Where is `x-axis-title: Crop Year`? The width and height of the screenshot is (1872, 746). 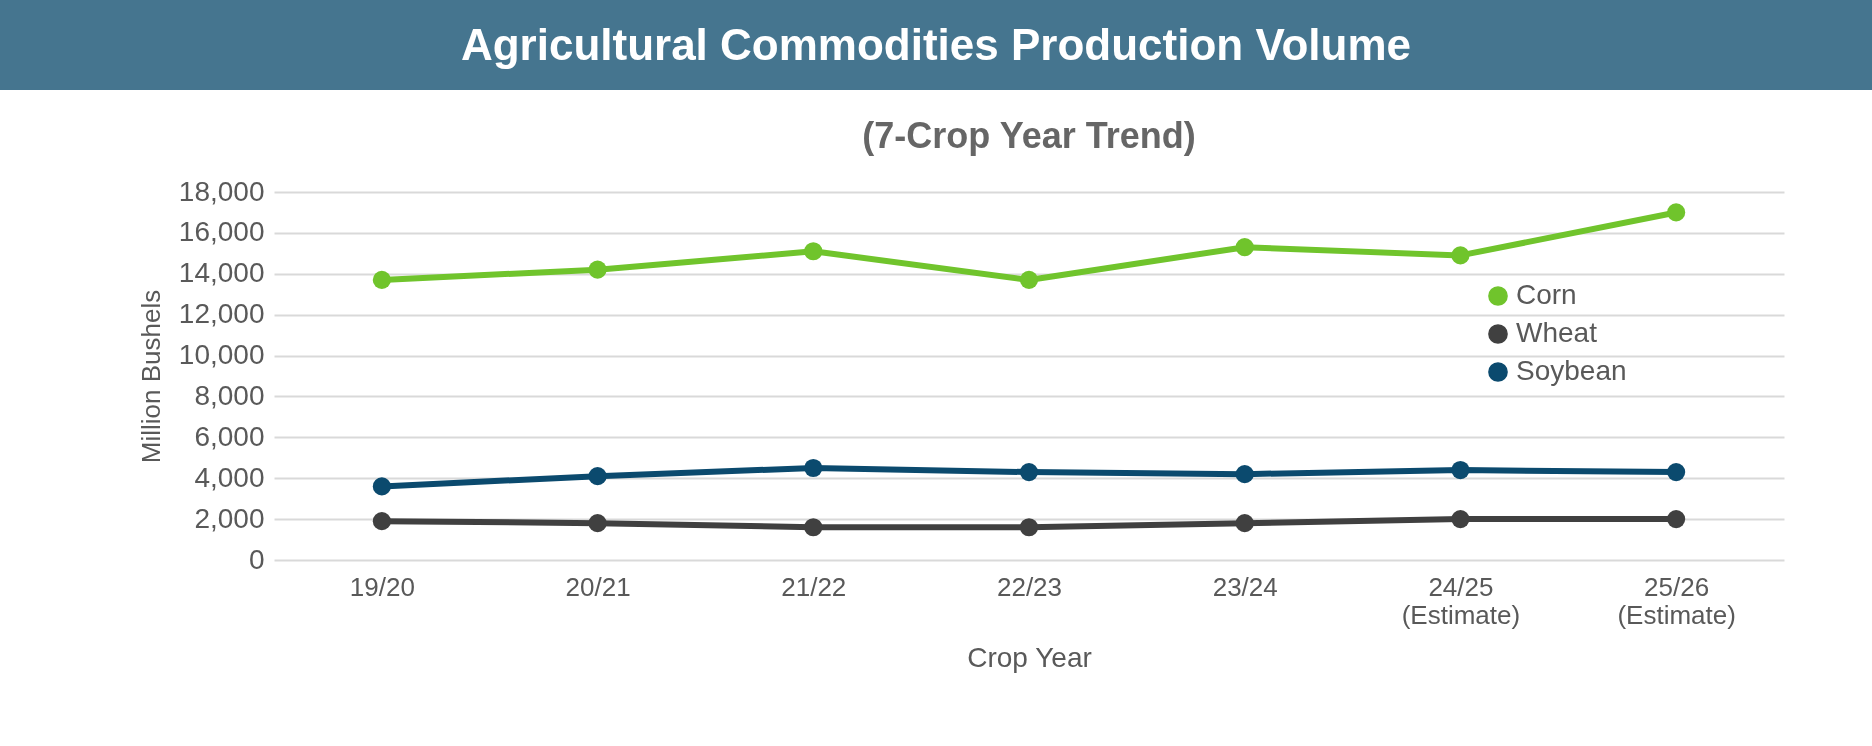 x-axis-title: Crop Year is located at coordinates (1029, 657).